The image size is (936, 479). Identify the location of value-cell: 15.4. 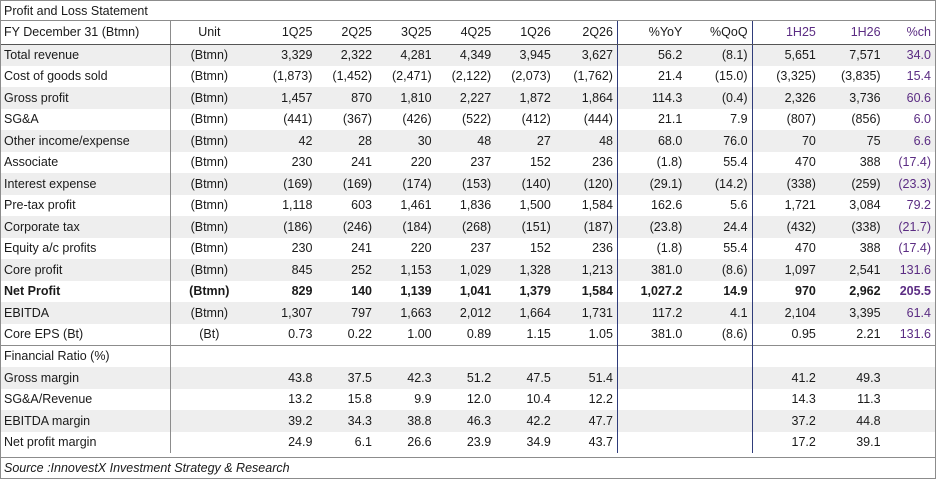
(918, 76).